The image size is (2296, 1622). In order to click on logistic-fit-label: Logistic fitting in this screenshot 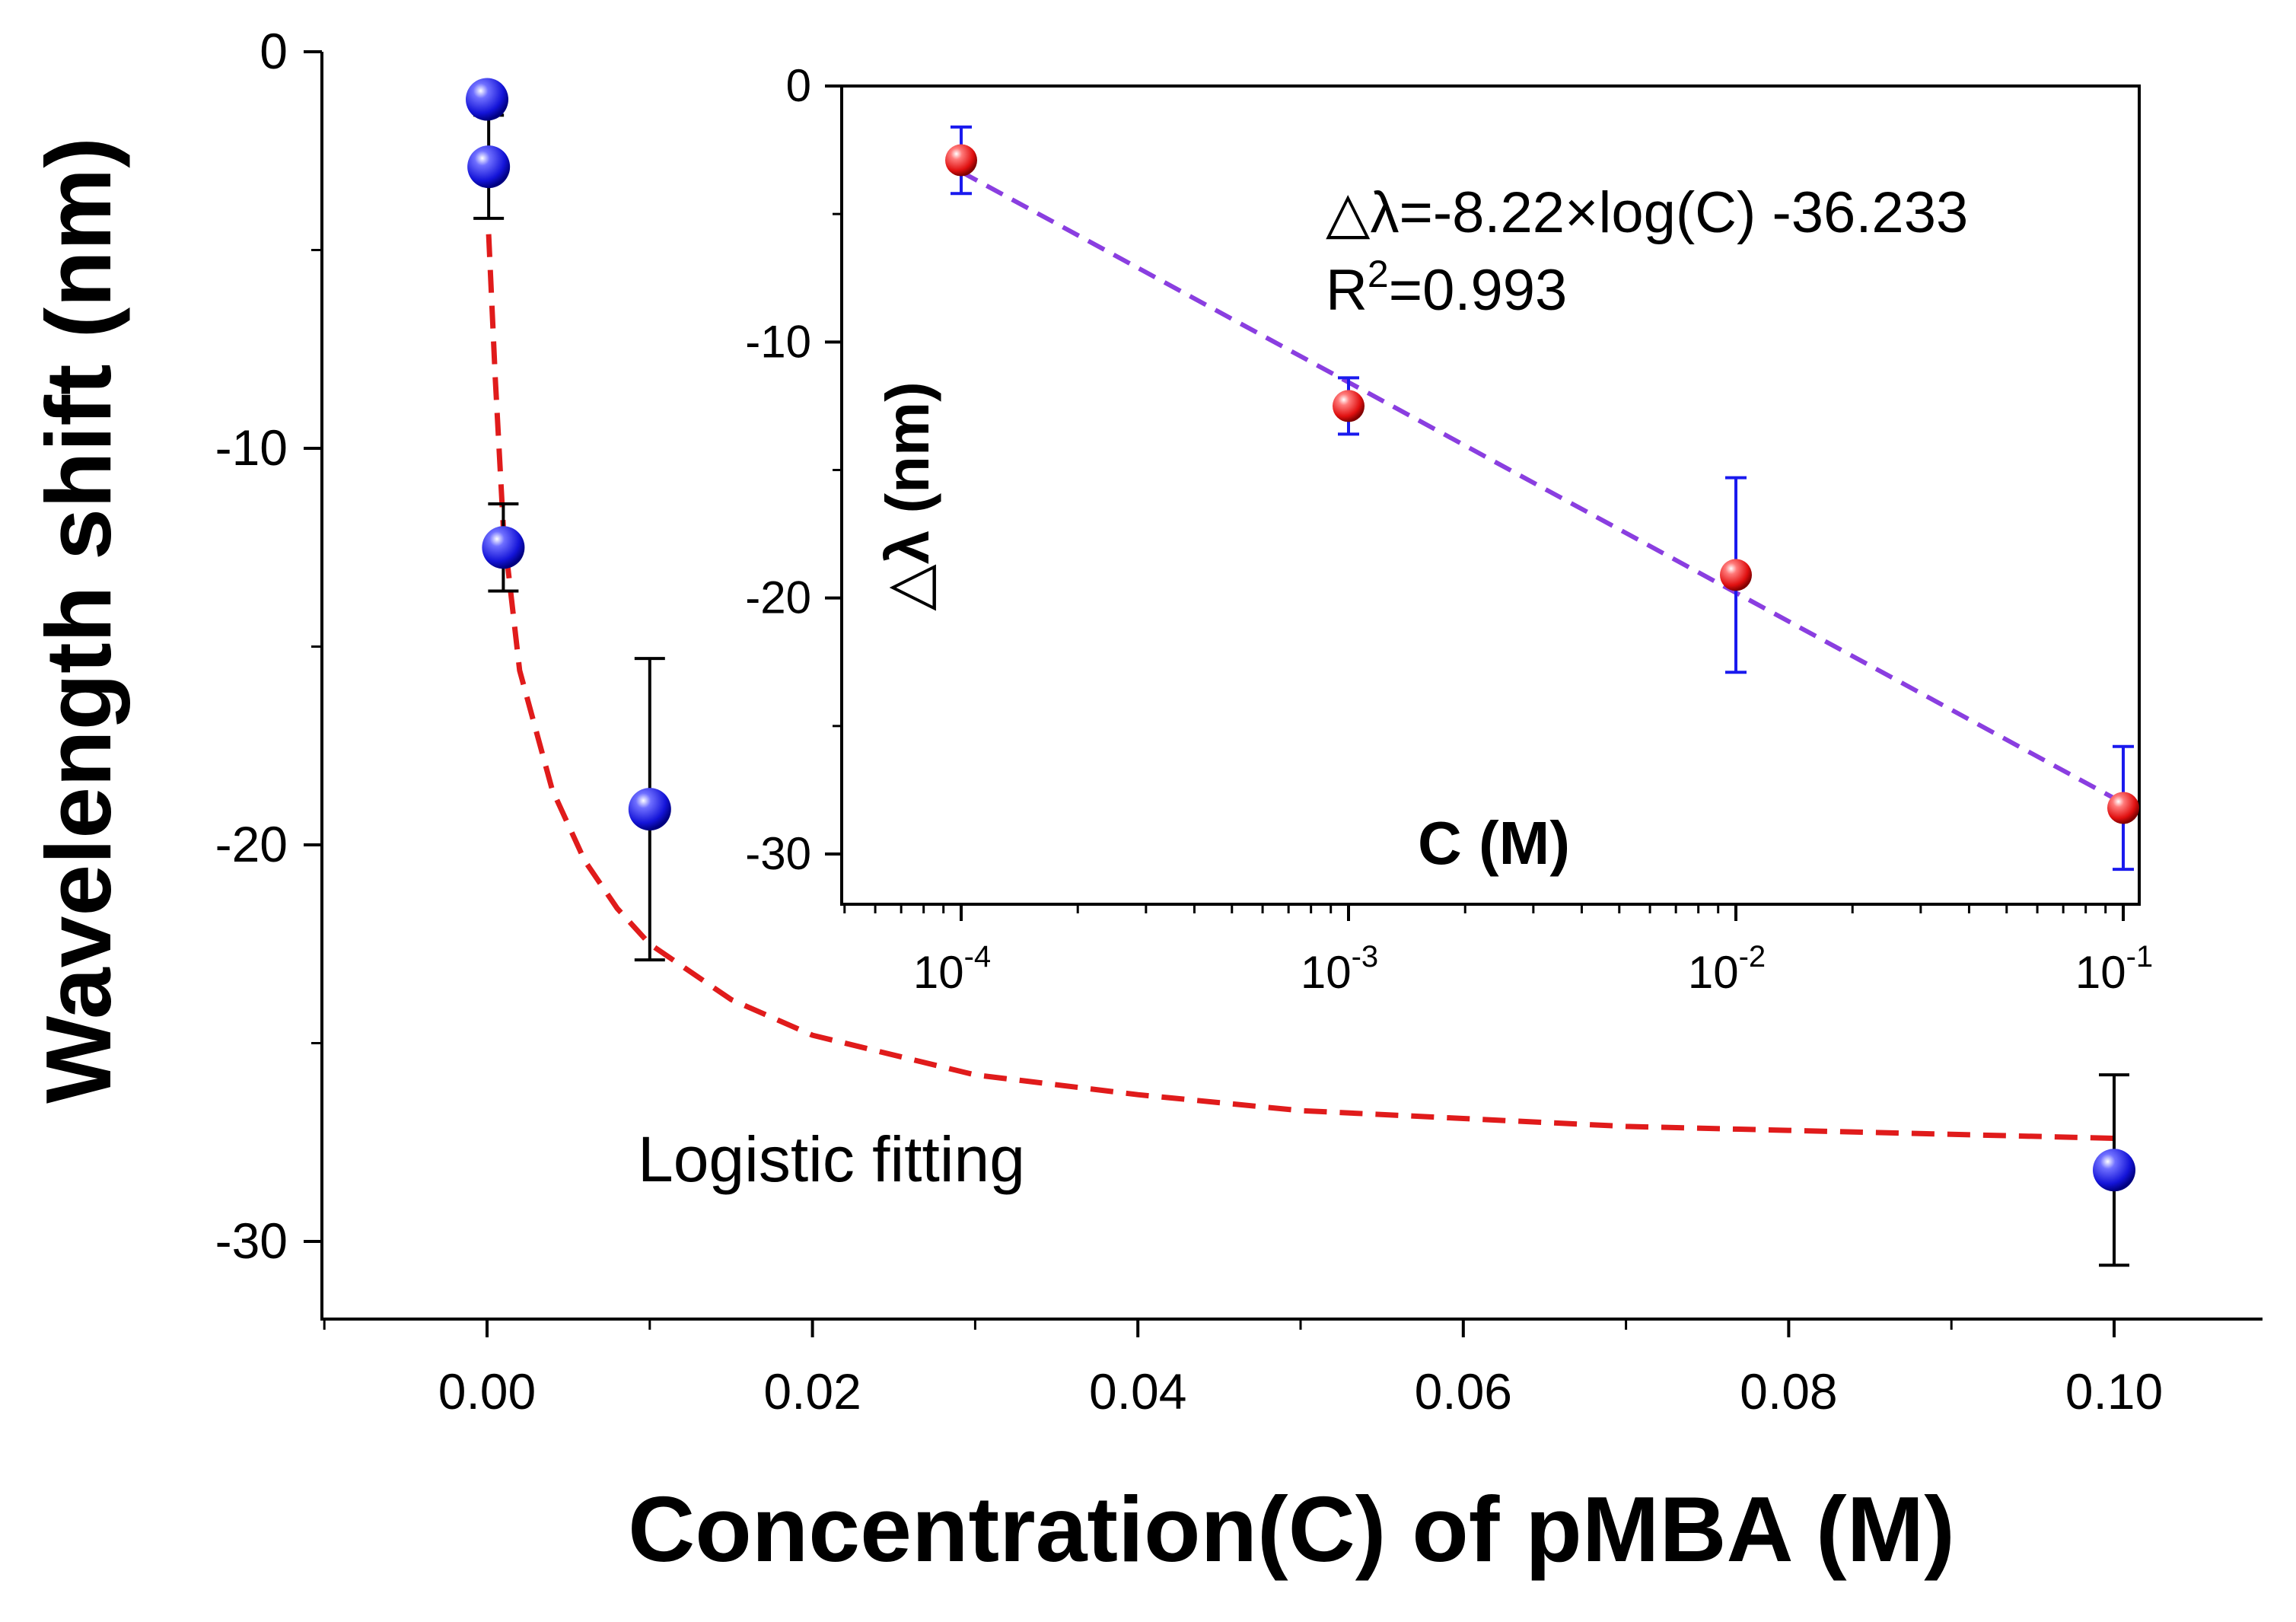, I will do `click(831, 1159)`.